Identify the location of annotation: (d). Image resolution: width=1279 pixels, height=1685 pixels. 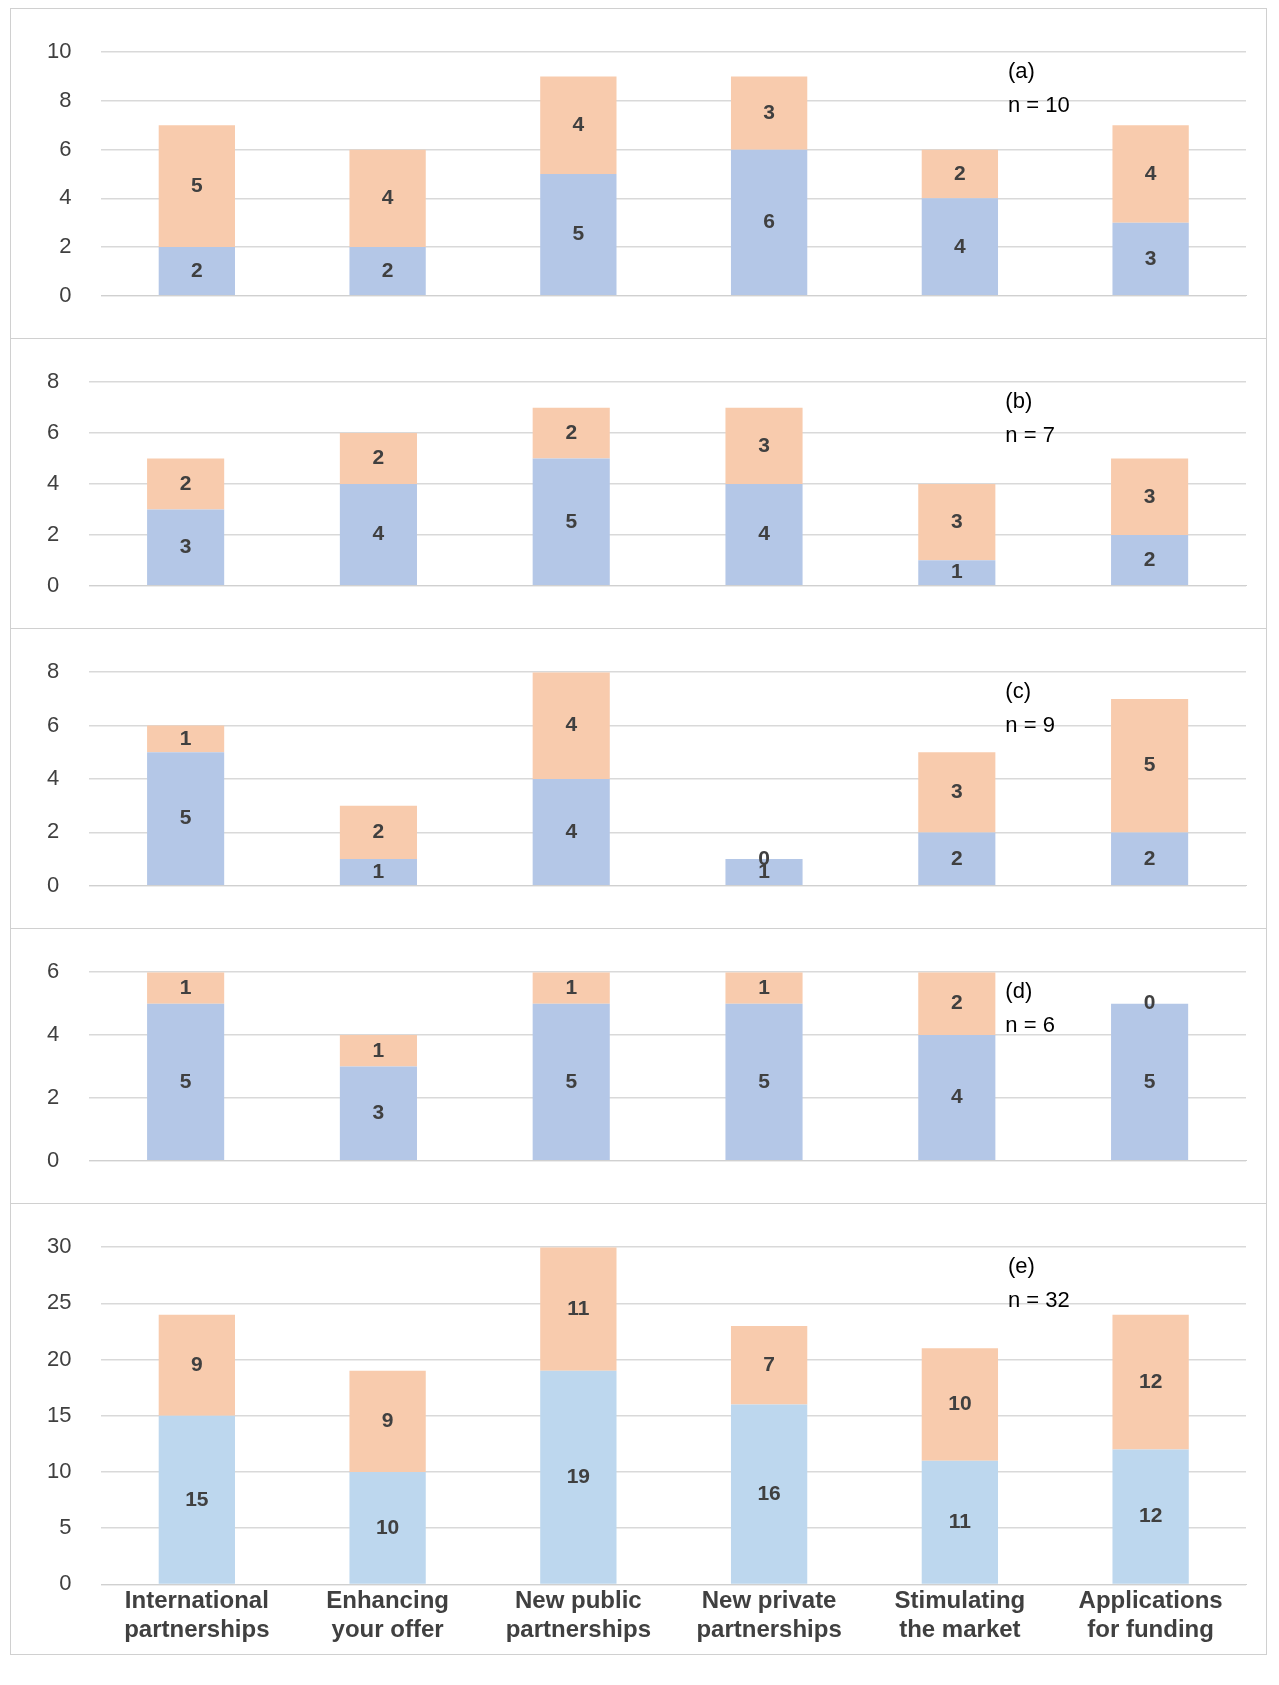
(1019, 991).